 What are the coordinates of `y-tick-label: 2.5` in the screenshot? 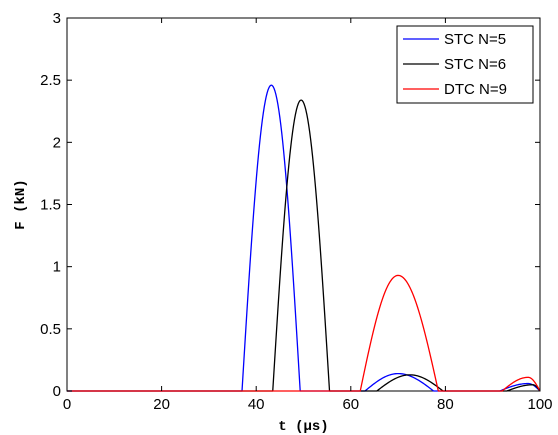 It's located at (50, 80).